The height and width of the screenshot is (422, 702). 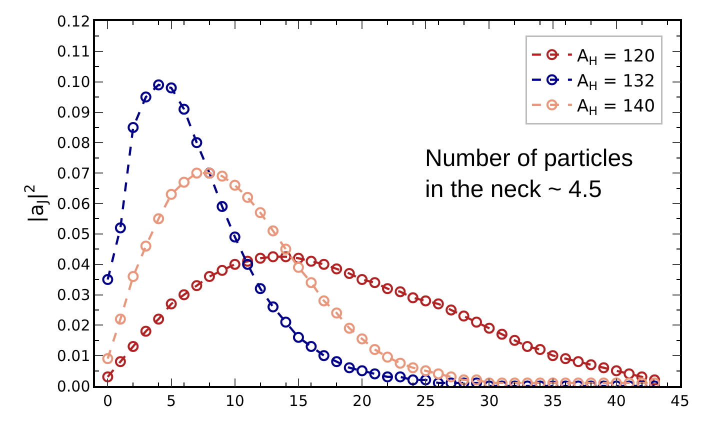 What do you see at coordinates (616, 57) in the screenshot?
I see `legend-label: A$_{H}$ = 120` at bounding box center [616, 57].